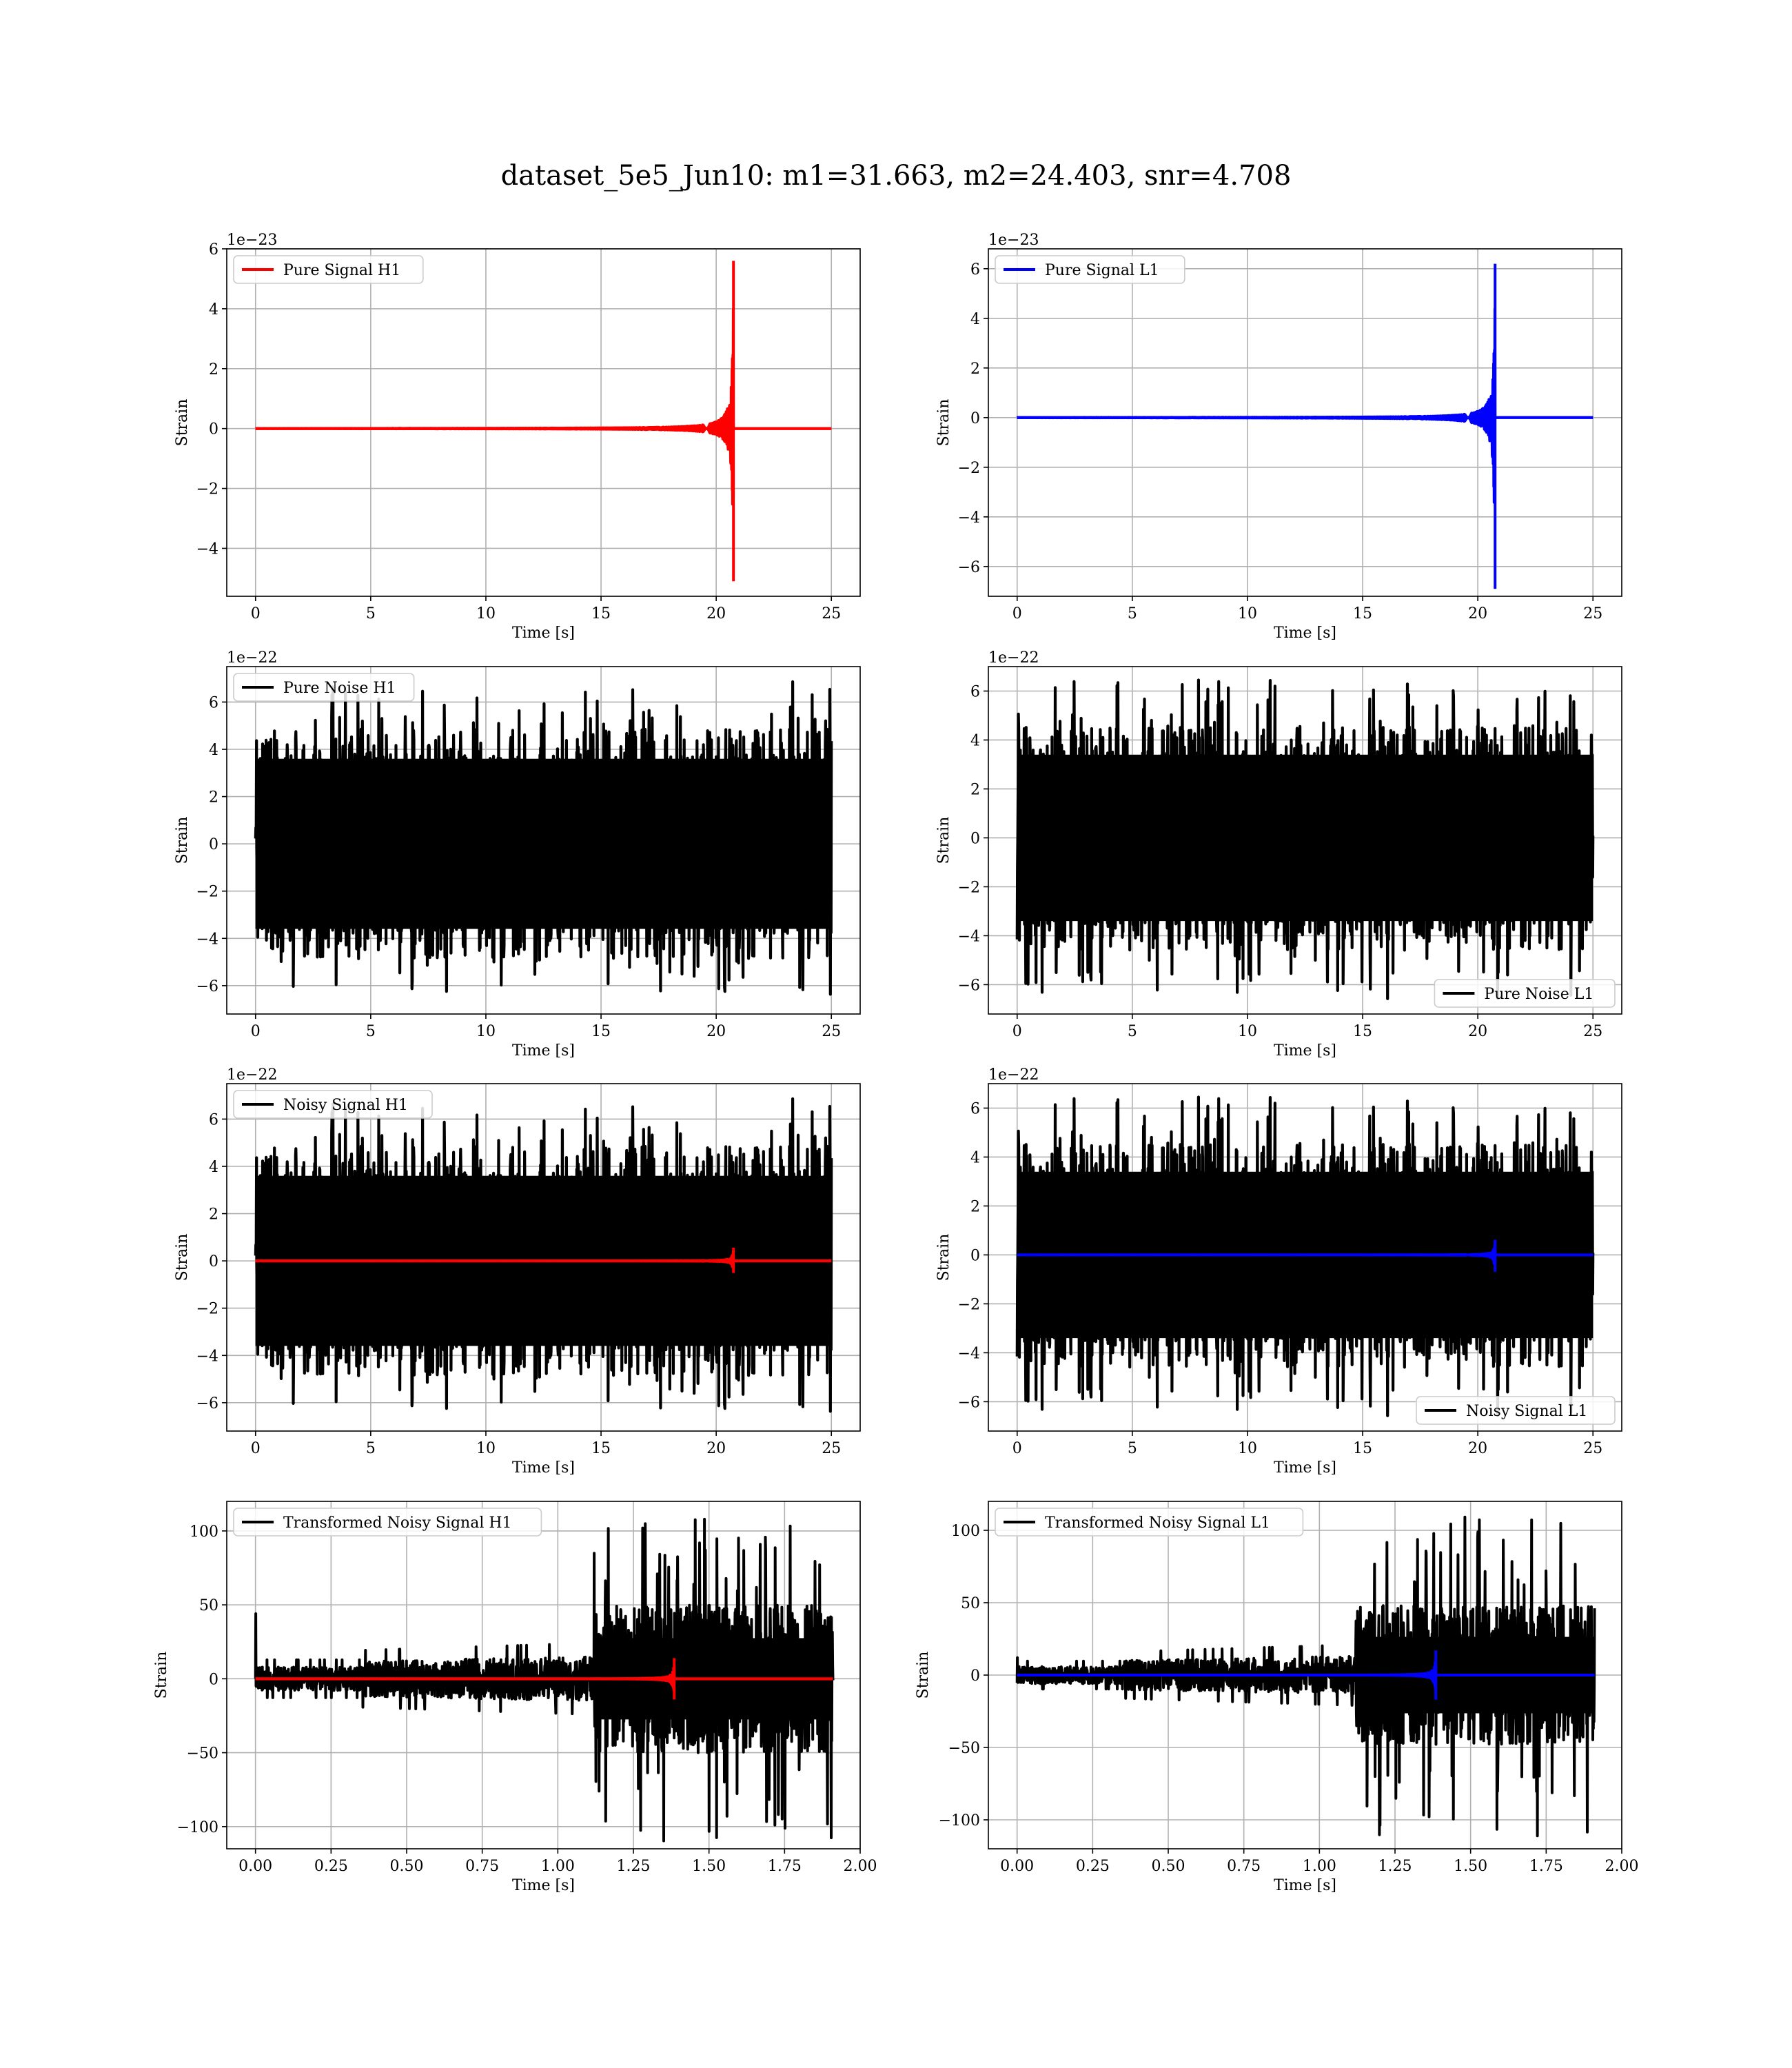  What do you see at coordinates (345, 1105) in the screenshot?
I see `legend-label: Noisy Signal H1` at bounding box center [345, 1105].